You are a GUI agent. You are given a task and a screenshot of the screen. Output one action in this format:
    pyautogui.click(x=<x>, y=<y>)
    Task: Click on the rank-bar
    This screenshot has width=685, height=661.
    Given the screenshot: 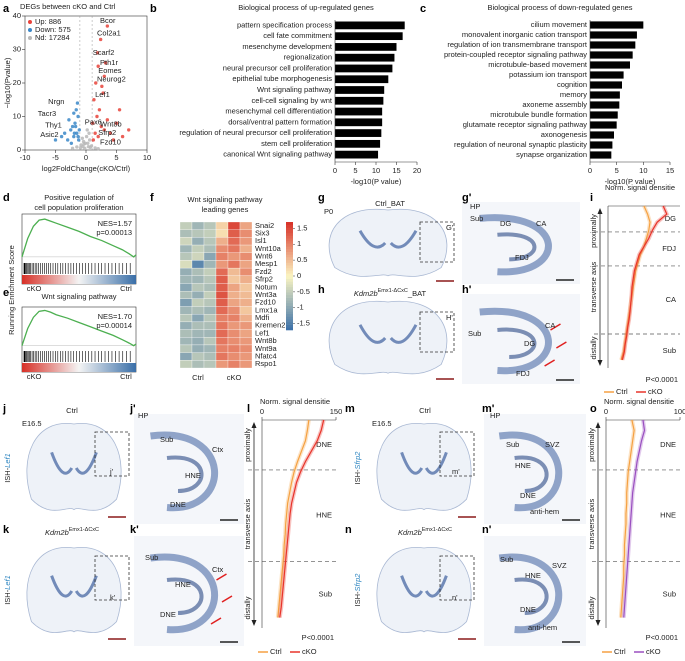 What is the action you would take?
    pyautogui.click(x=79, y=367)
    